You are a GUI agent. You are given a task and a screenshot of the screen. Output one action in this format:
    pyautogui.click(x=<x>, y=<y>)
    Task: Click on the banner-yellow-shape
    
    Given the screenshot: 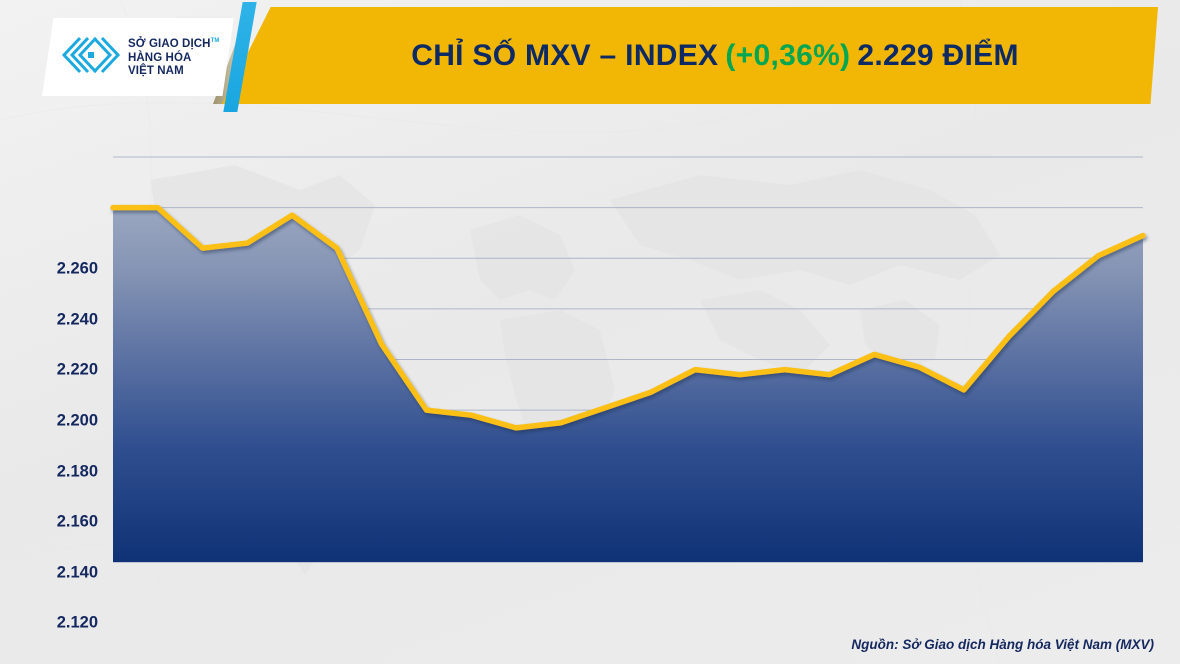 What is the action you would take?
    pyautogui.click(x=690, y=55)
    